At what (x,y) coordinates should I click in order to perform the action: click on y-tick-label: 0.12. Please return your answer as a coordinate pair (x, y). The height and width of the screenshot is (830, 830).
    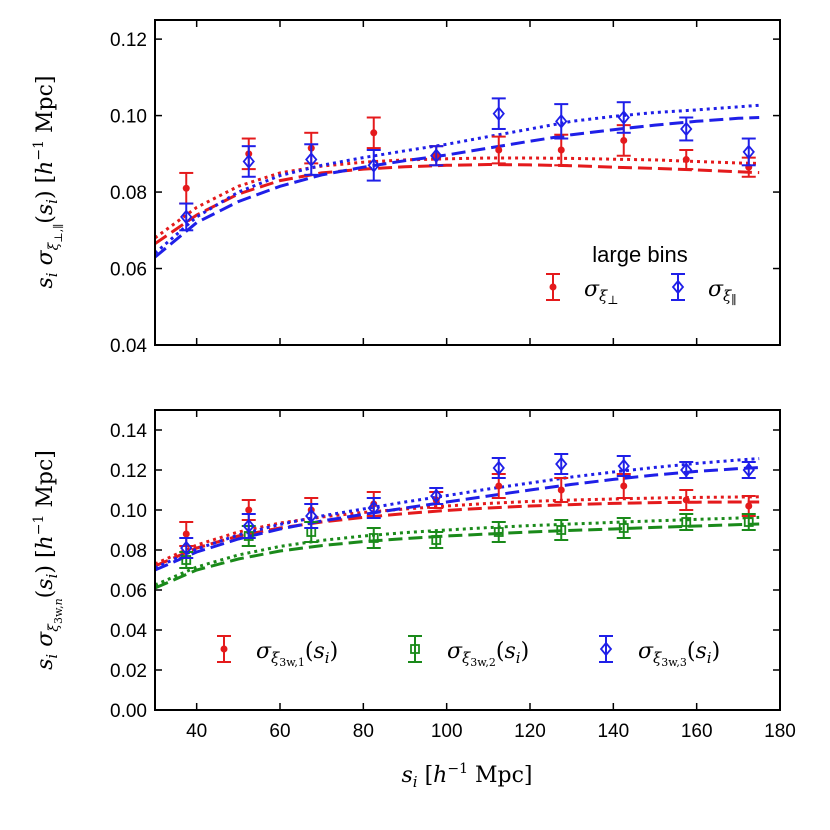
    Looking at the image, I should click on (128, 40).